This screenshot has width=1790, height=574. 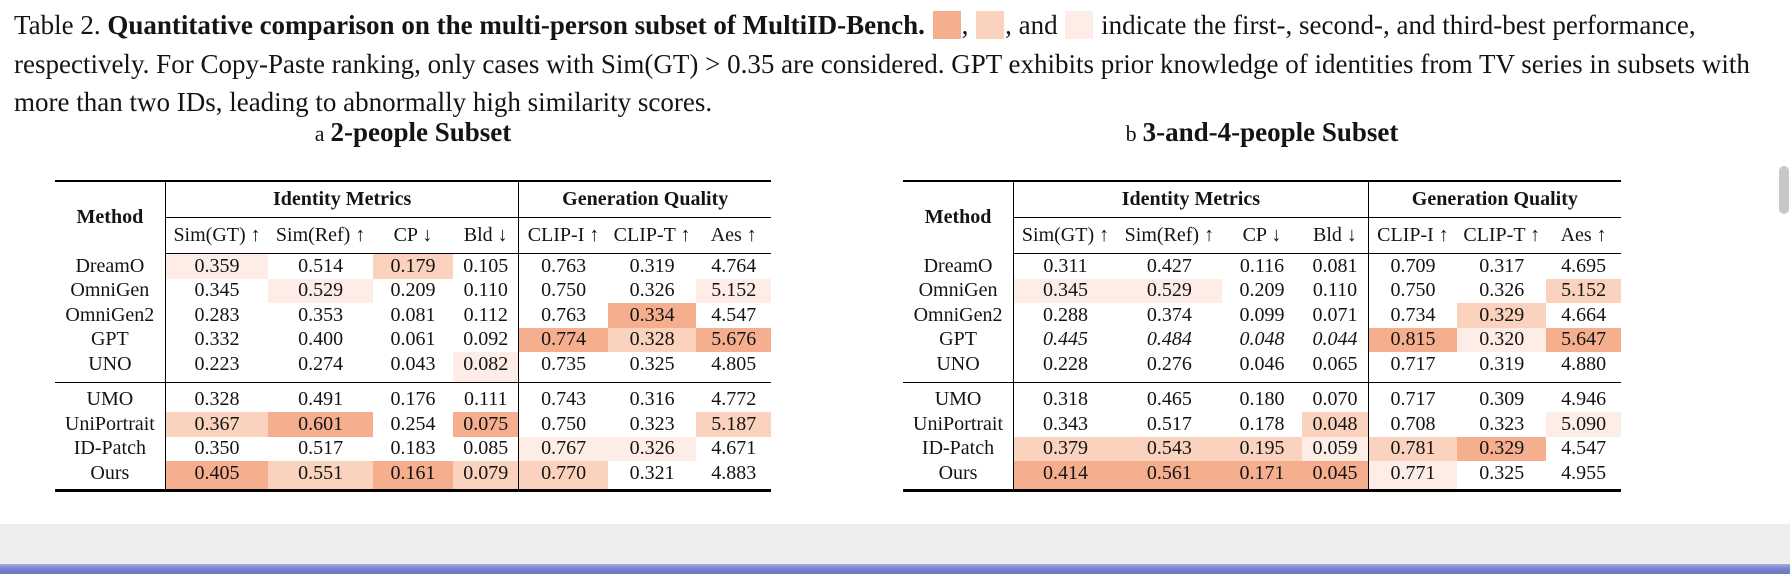 What do you see at coordinates (486, 448) in the screenshot?
I see `value-cell: 0.085` at bounding box center [486, 448].